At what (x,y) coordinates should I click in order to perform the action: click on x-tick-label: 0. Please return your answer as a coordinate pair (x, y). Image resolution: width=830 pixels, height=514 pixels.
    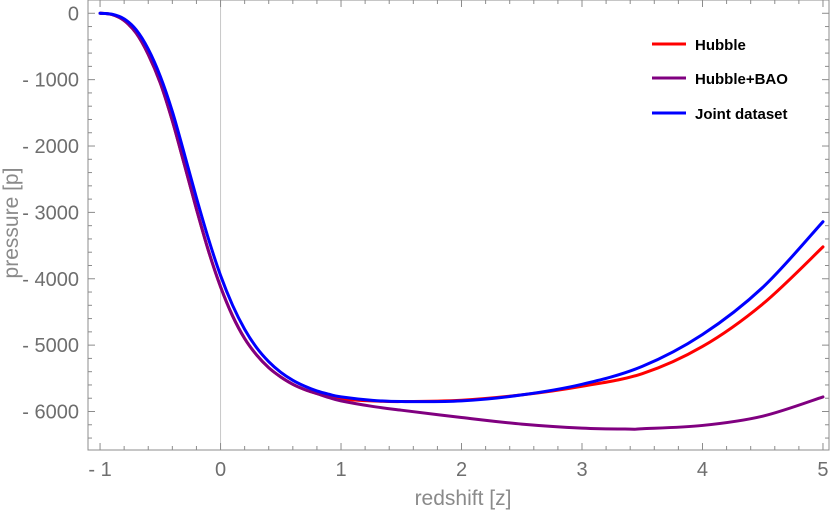
    Looking at the image, I should click on (220, 470).